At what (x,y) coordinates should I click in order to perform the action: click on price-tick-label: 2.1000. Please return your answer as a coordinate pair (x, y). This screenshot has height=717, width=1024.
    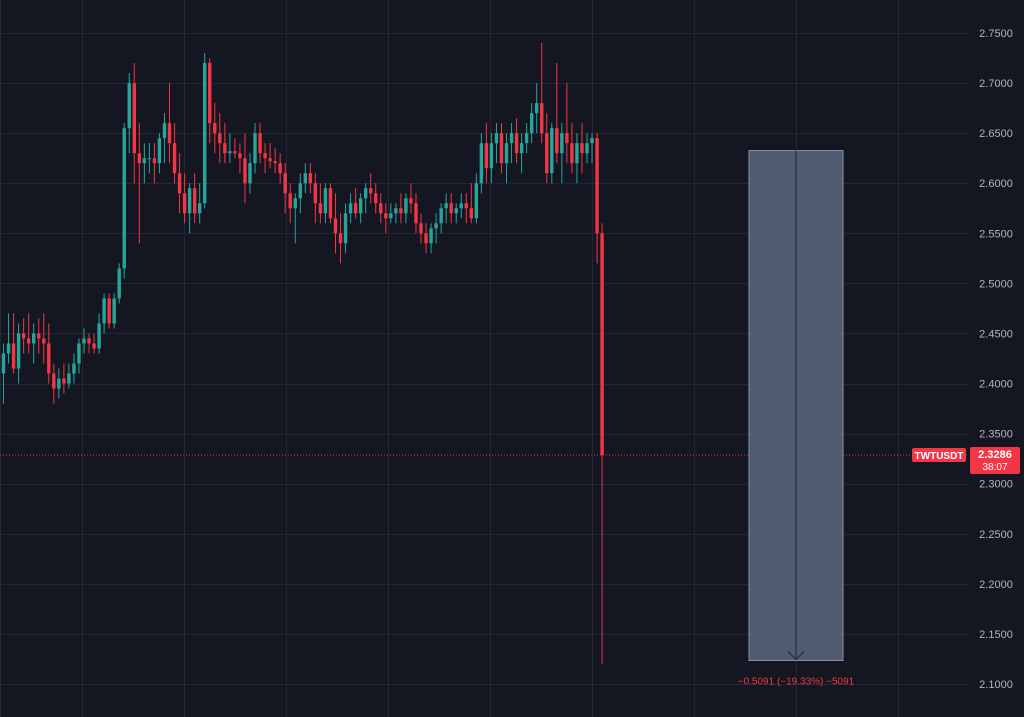
    Looking at the image, I should click on (996, 685).